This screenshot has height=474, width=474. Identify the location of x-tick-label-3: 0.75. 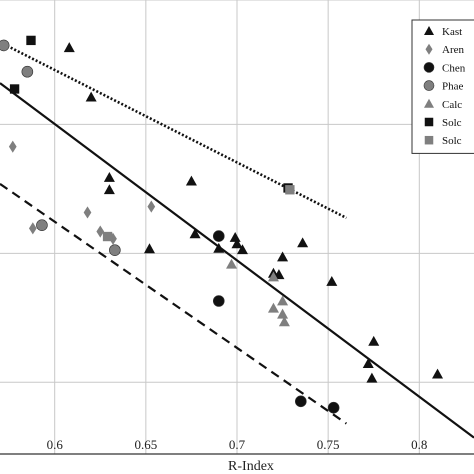
(328, 444).